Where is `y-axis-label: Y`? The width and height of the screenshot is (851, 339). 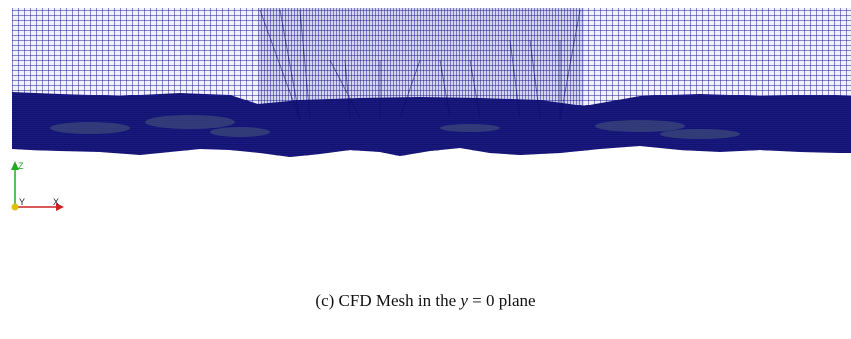 y-axis-label: Y is located at coordinates (22, 202).